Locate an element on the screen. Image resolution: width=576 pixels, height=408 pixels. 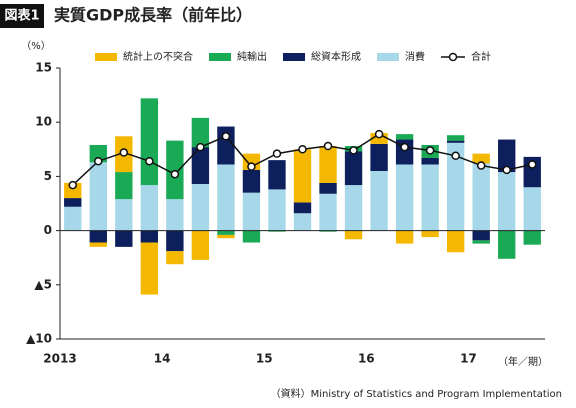
x-tick-label: 2013 is located at coordinates (59, 359).